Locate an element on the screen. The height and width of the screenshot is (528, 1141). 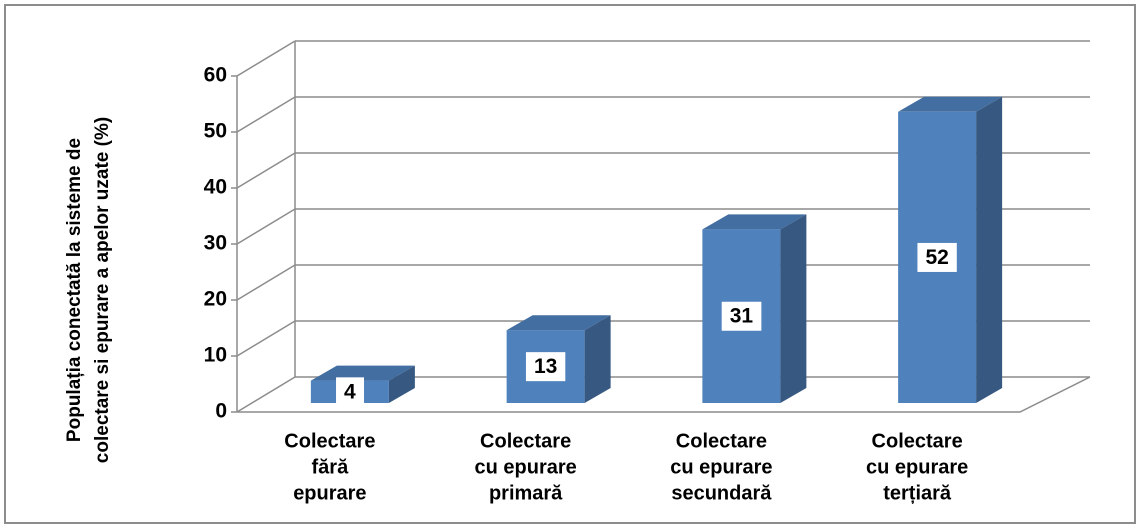
x-tick-label: terțiară is located at coordinates (917, 493).